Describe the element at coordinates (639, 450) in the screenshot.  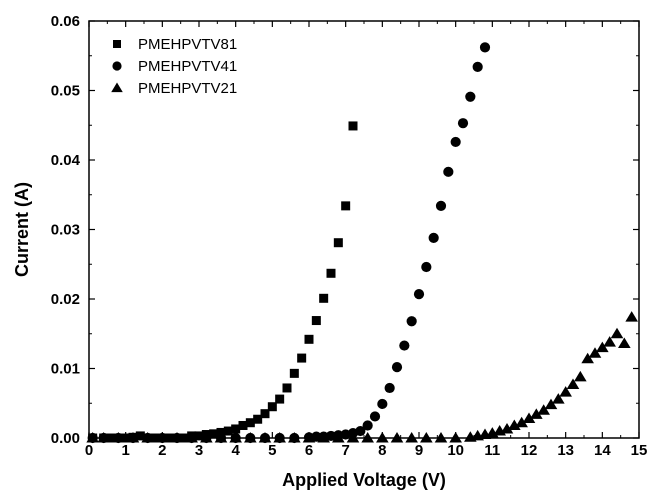
I see `x-tick-label: 15` at that location.